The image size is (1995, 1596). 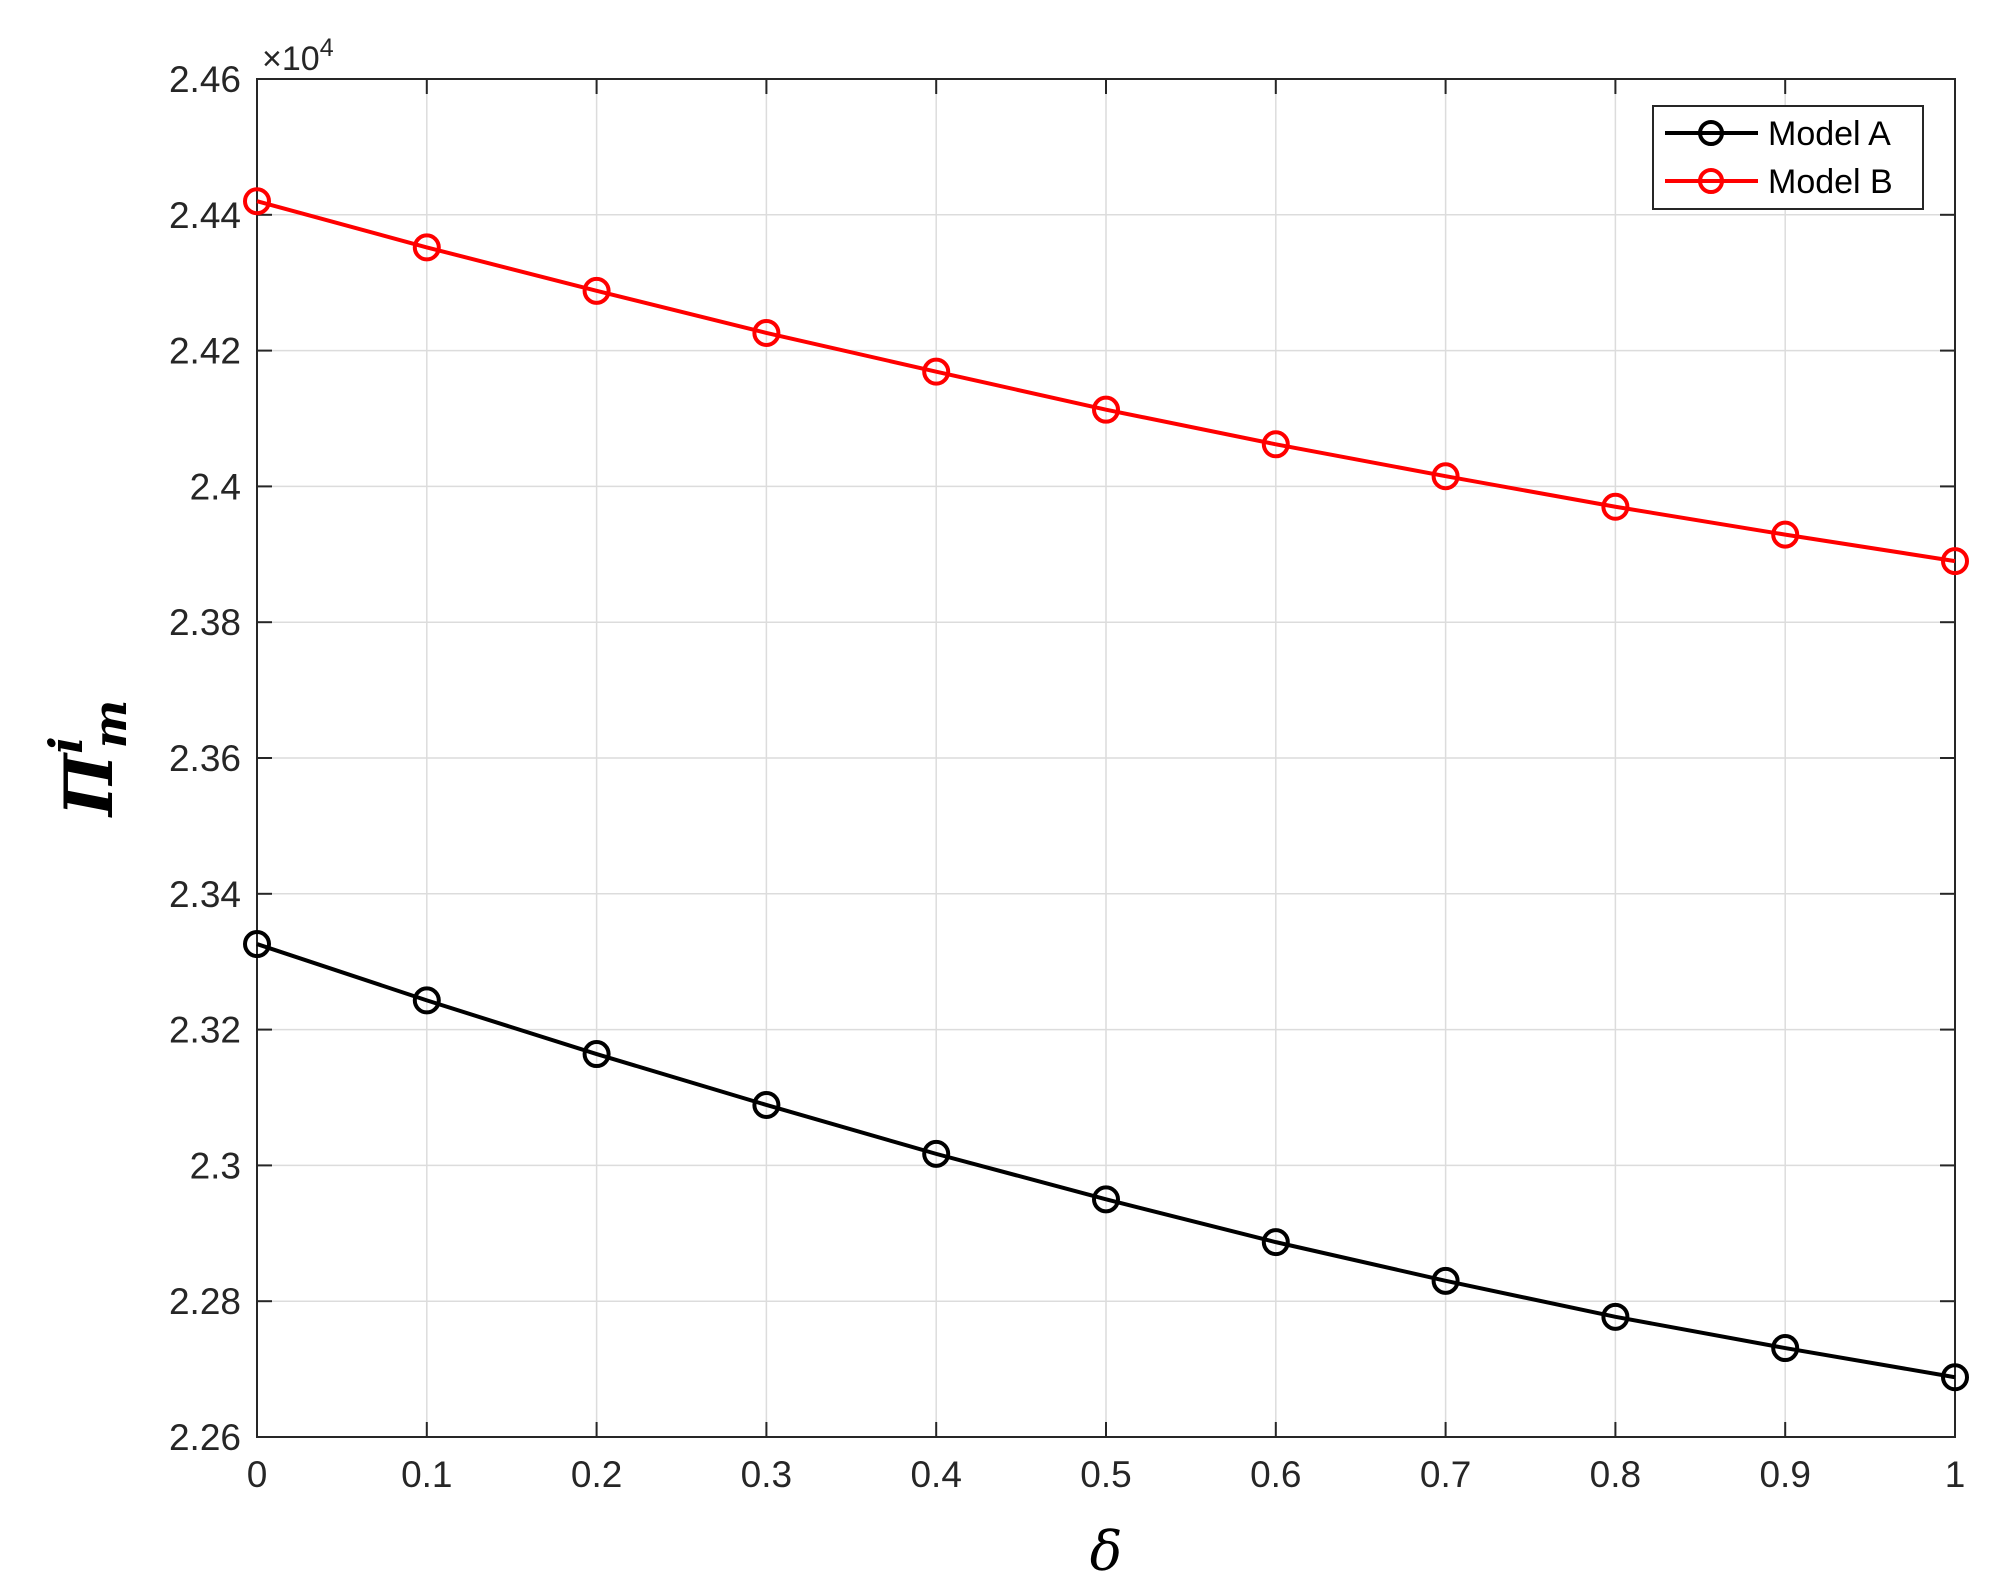 I want to click on y-exponent-label: ×10⁴, so click(x=298, y=56).